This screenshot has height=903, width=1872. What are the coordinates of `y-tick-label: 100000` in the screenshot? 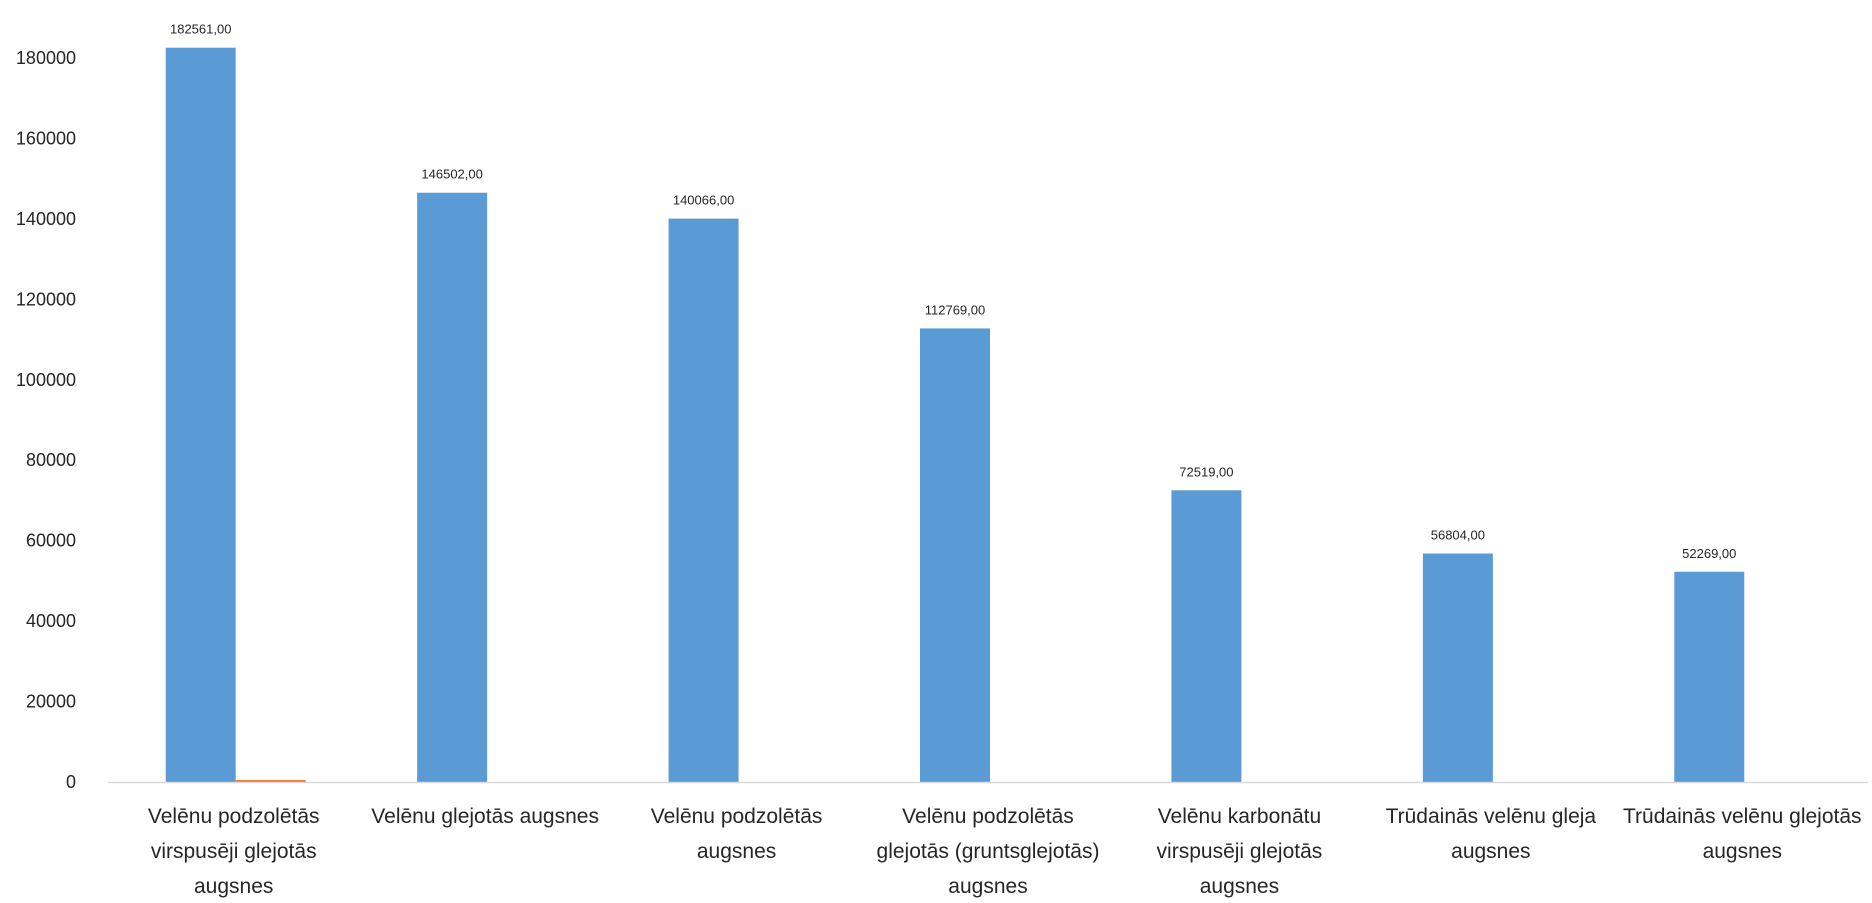 It's located at (46, 380).